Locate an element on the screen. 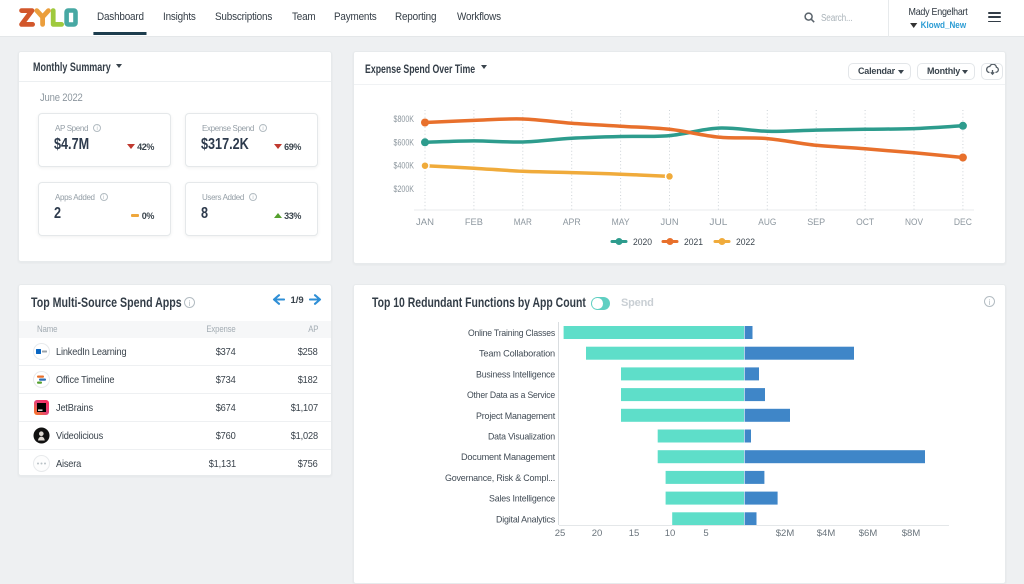  svg-text: $4M is located at coordinates (826, 533).